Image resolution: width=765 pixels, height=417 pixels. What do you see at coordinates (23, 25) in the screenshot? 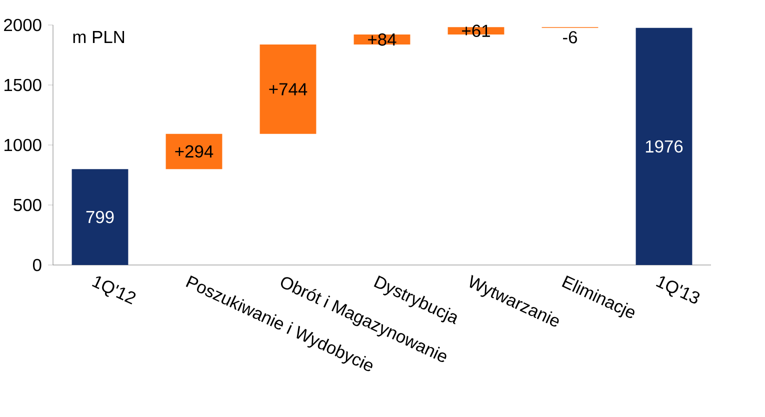
I see `y-tick-label: 2000` at bounding box center [23, 25].